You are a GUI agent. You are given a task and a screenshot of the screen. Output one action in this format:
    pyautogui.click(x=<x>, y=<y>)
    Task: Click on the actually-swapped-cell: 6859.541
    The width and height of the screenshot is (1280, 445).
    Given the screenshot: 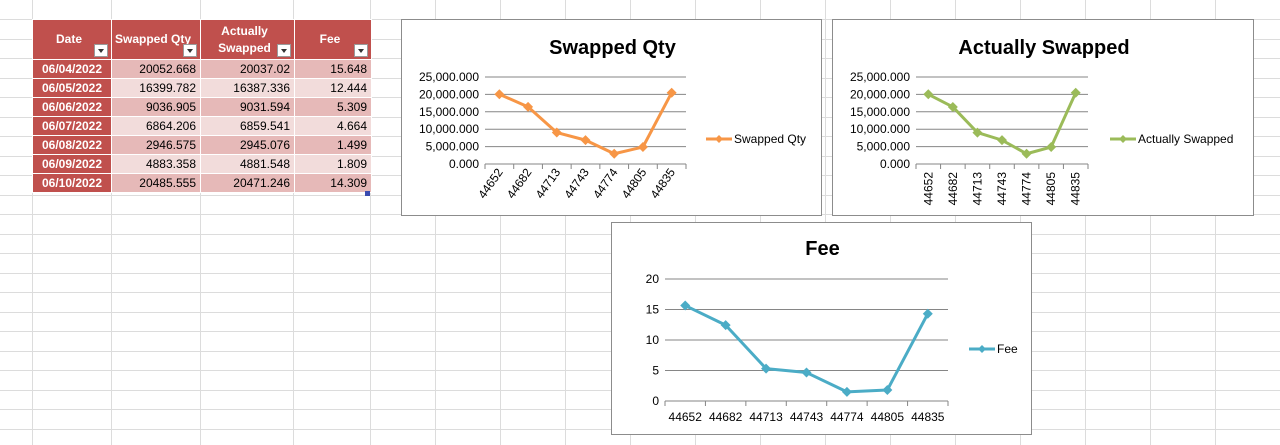 What is the action you would take?
    pyautogui.click(x=247, y=126)
    